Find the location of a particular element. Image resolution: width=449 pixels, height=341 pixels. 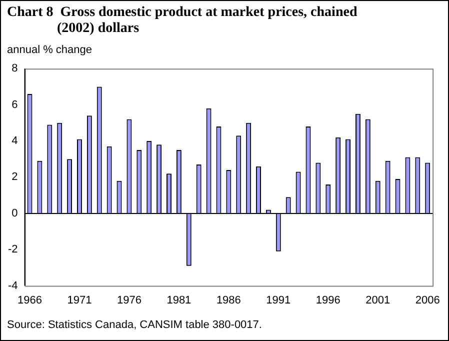

x-tick-label: 2006 is located at coordinates (427, 300).